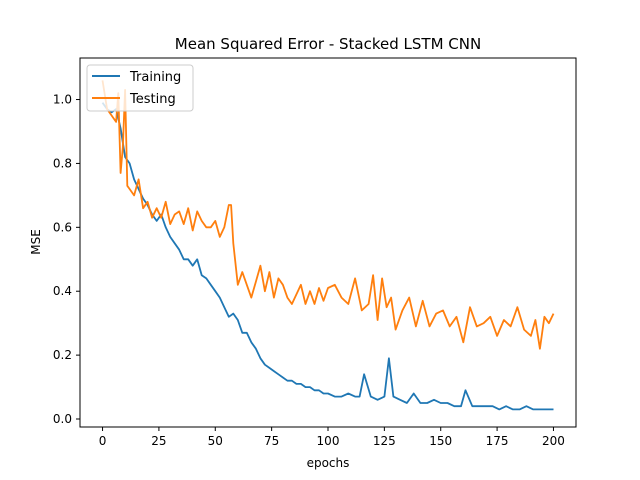 Image resolution: width=640 pixels, height=480 pixels. I want to click on y-tick-label: 0.0, so click(62, 419).